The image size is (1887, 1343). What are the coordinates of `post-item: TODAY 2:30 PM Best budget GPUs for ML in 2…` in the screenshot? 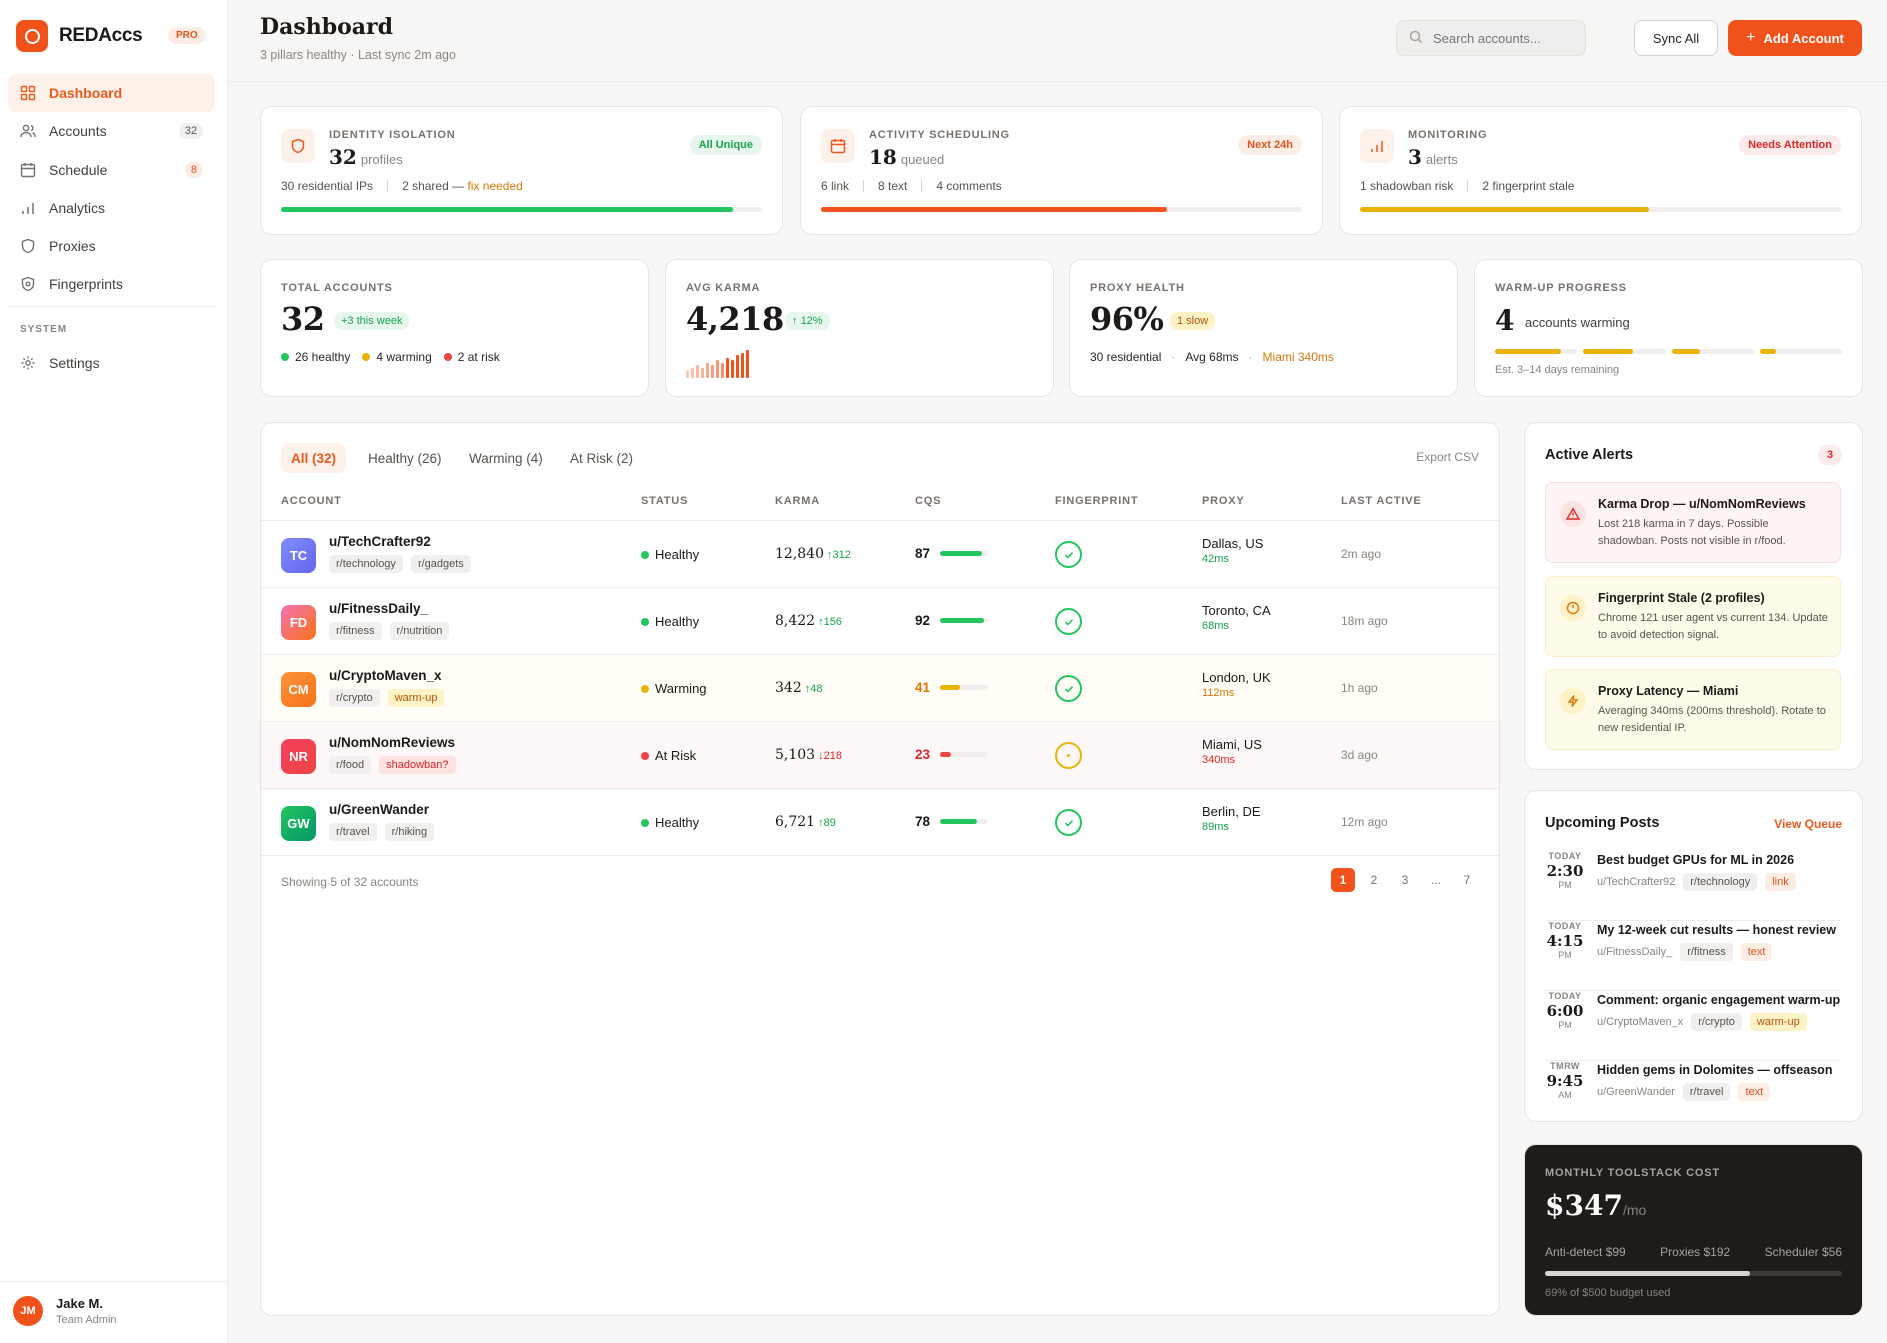 It's located at (1693, 886).